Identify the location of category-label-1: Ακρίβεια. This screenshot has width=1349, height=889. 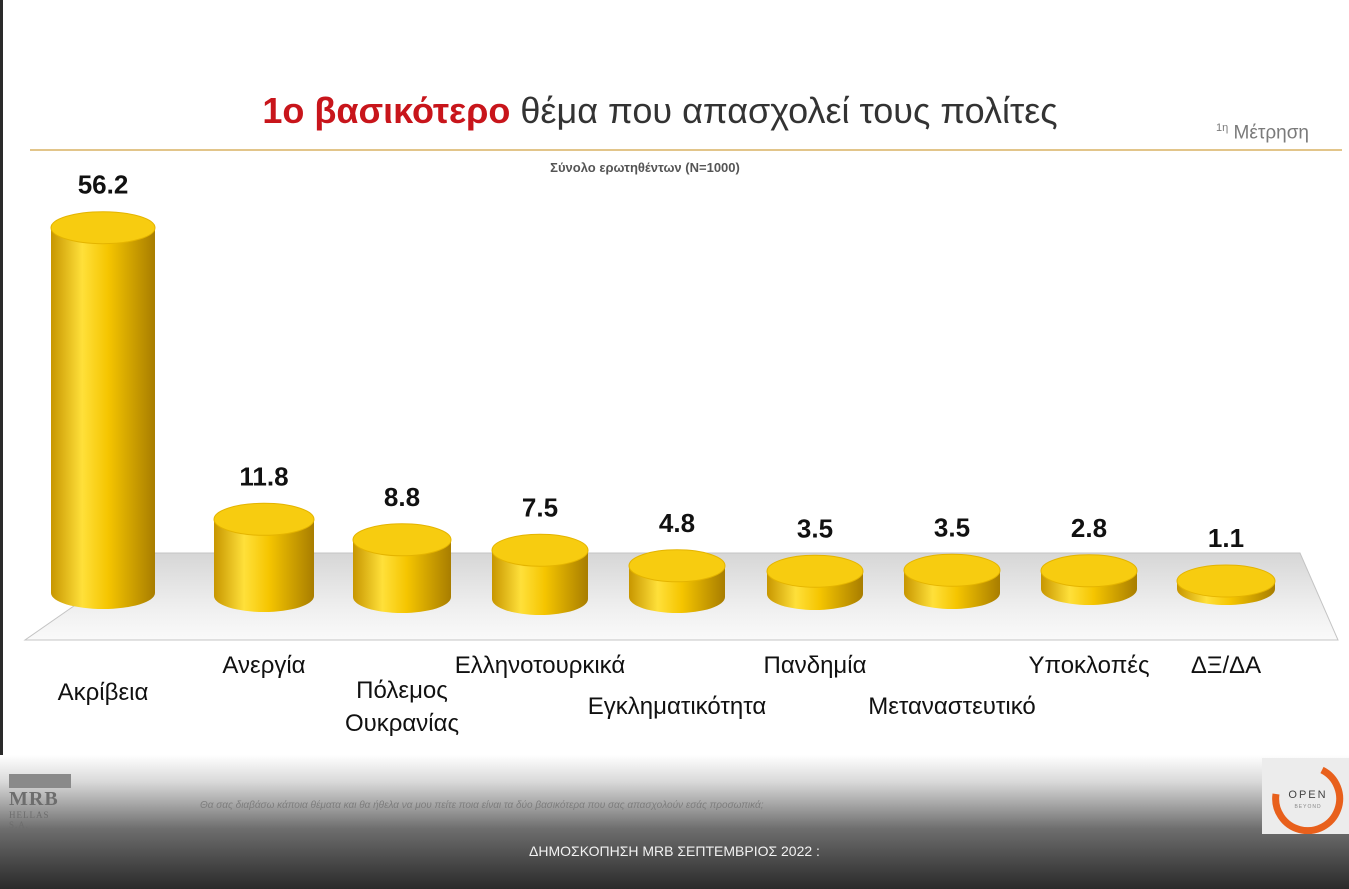
(103, 692).